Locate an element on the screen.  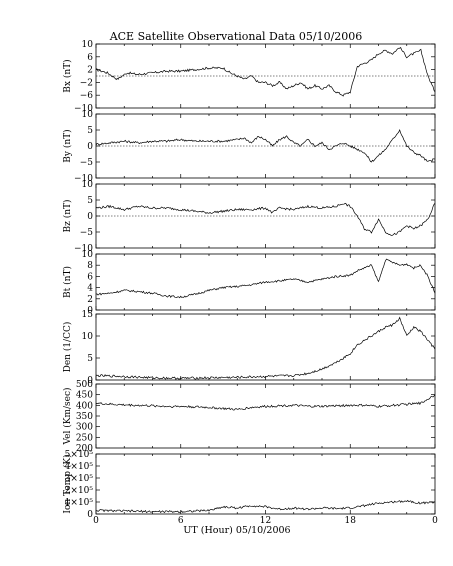
y-axis-label: Bx (nT) is located at coordinates (67, 75).